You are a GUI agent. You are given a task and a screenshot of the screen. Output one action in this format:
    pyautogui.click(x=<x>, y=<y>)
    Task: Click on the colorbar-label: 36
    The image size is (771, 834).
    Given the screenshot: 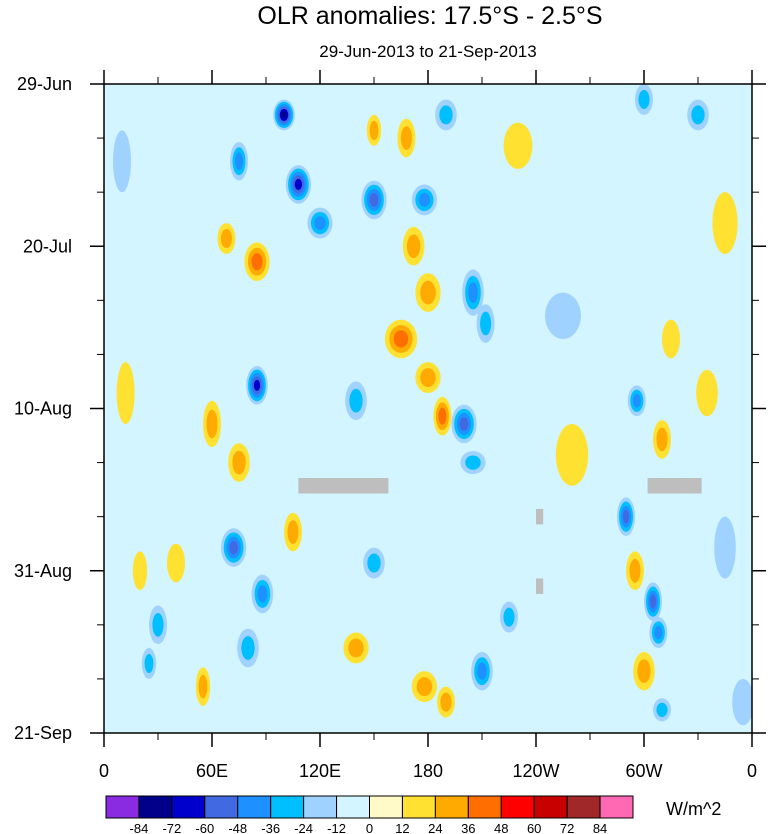 What is the action you would take?
    pyautogui.click(x=468, y=827)
    